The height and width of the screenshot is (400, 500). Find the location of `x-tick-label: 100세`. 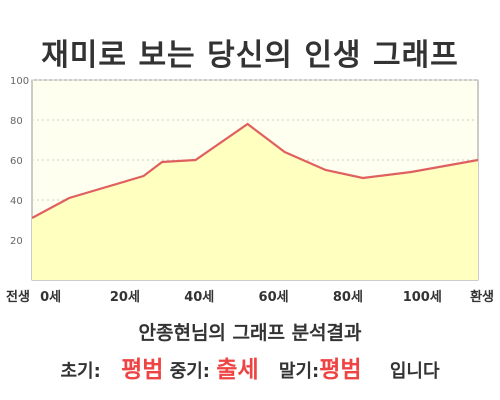

x-tick-label: 100세 is located at coordinates (422, 297).